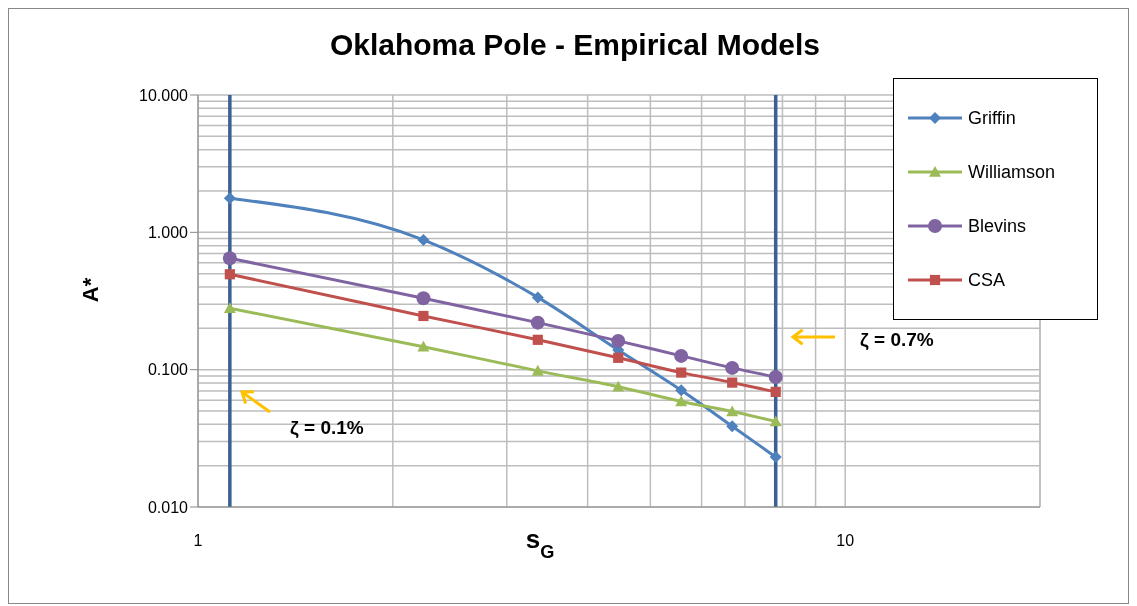  Describe the element at coordinates (540, 543) in the screenshot. I see `x-axis-title: s$_{G}$` at that location.